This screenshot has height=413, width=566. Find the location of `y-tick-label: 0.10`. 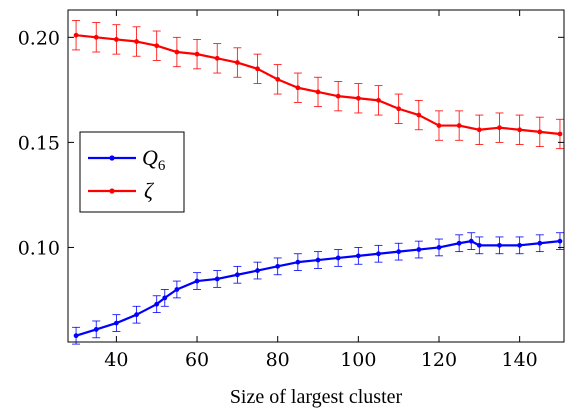

y-tick-label: 0.10 is located at coordinates (39, 248).